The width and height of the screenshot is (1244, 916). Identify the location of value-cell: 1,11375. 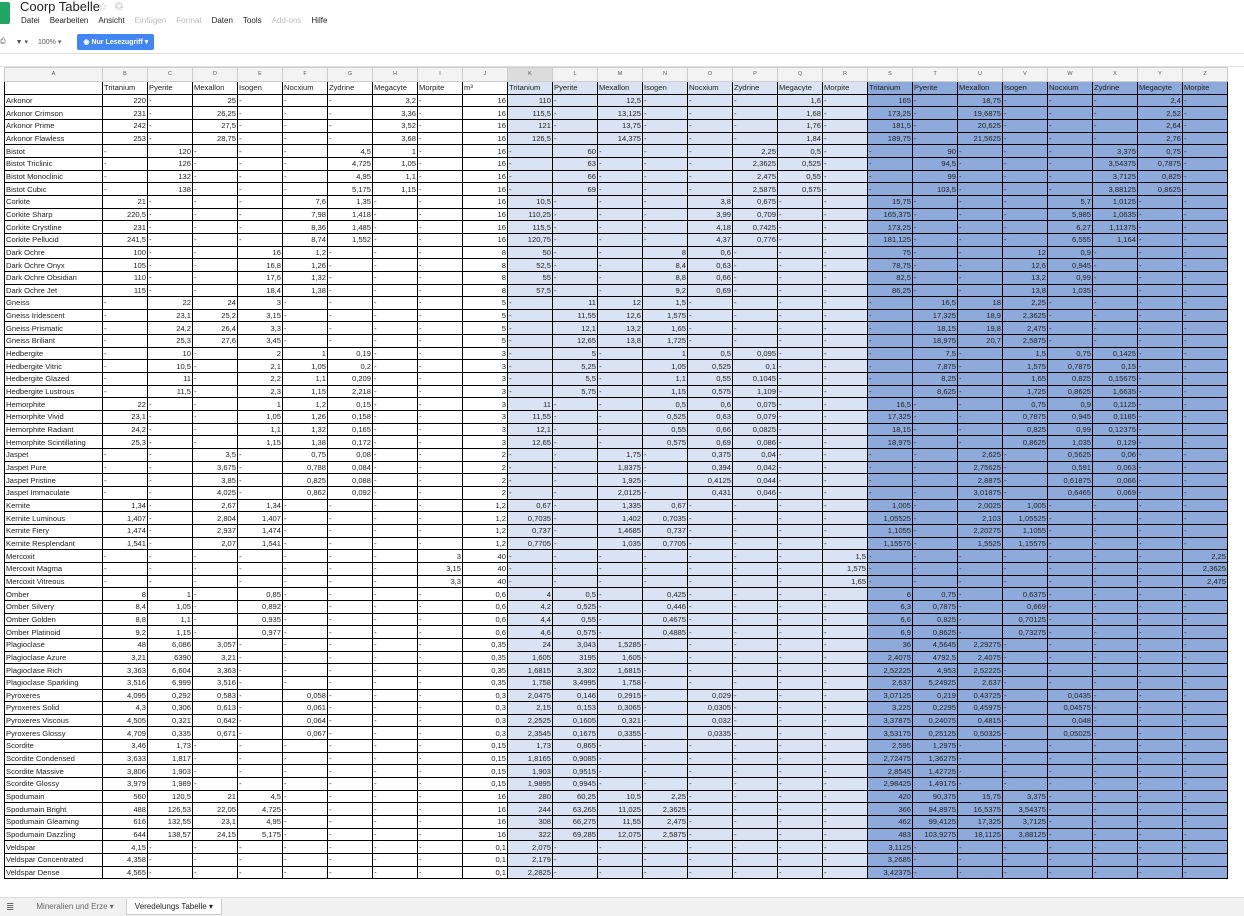
(1115, 227).